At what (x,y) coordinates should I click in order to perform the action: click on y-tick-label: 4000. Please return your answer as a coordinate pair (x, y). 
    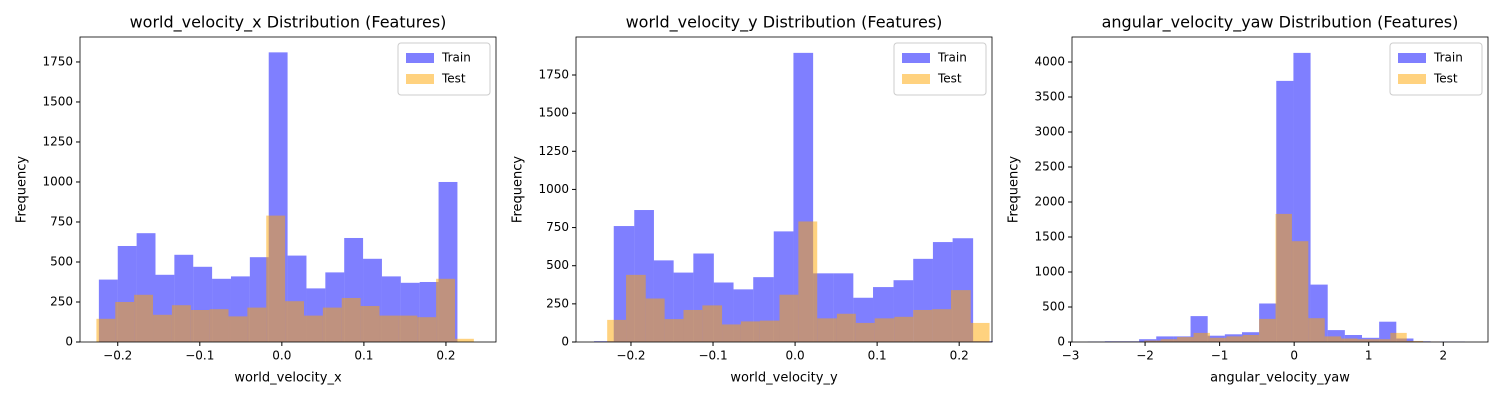
    Looking at the image, I should click on (1049, 61).